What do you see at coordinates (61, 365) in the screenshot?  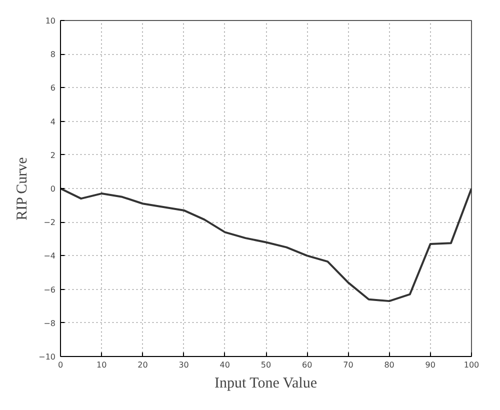 I see `x-tick-label: 0` at bounding box center [61, 365].